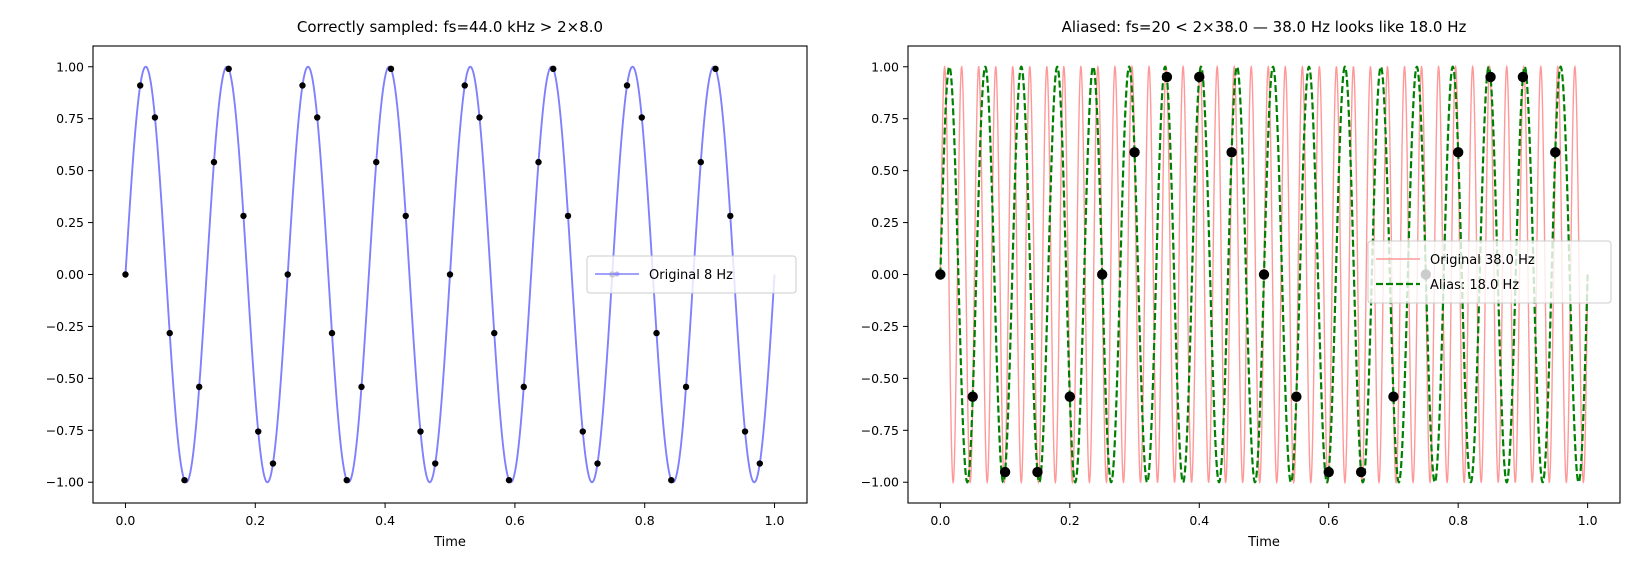 Image resolution: width=1635 pixels, height=581 pixels. I want to click on legend-label-1: Original 8 Hz, so click(691, 275).